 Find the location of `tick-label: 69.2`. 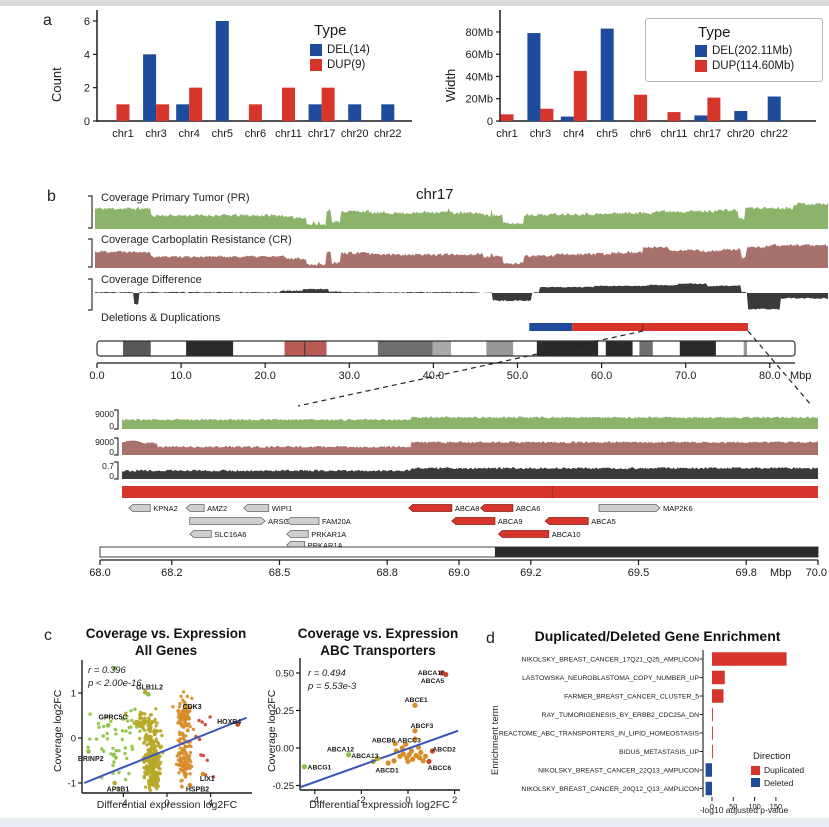

tick-label: 69.2 is located at coordinates (530, 573).